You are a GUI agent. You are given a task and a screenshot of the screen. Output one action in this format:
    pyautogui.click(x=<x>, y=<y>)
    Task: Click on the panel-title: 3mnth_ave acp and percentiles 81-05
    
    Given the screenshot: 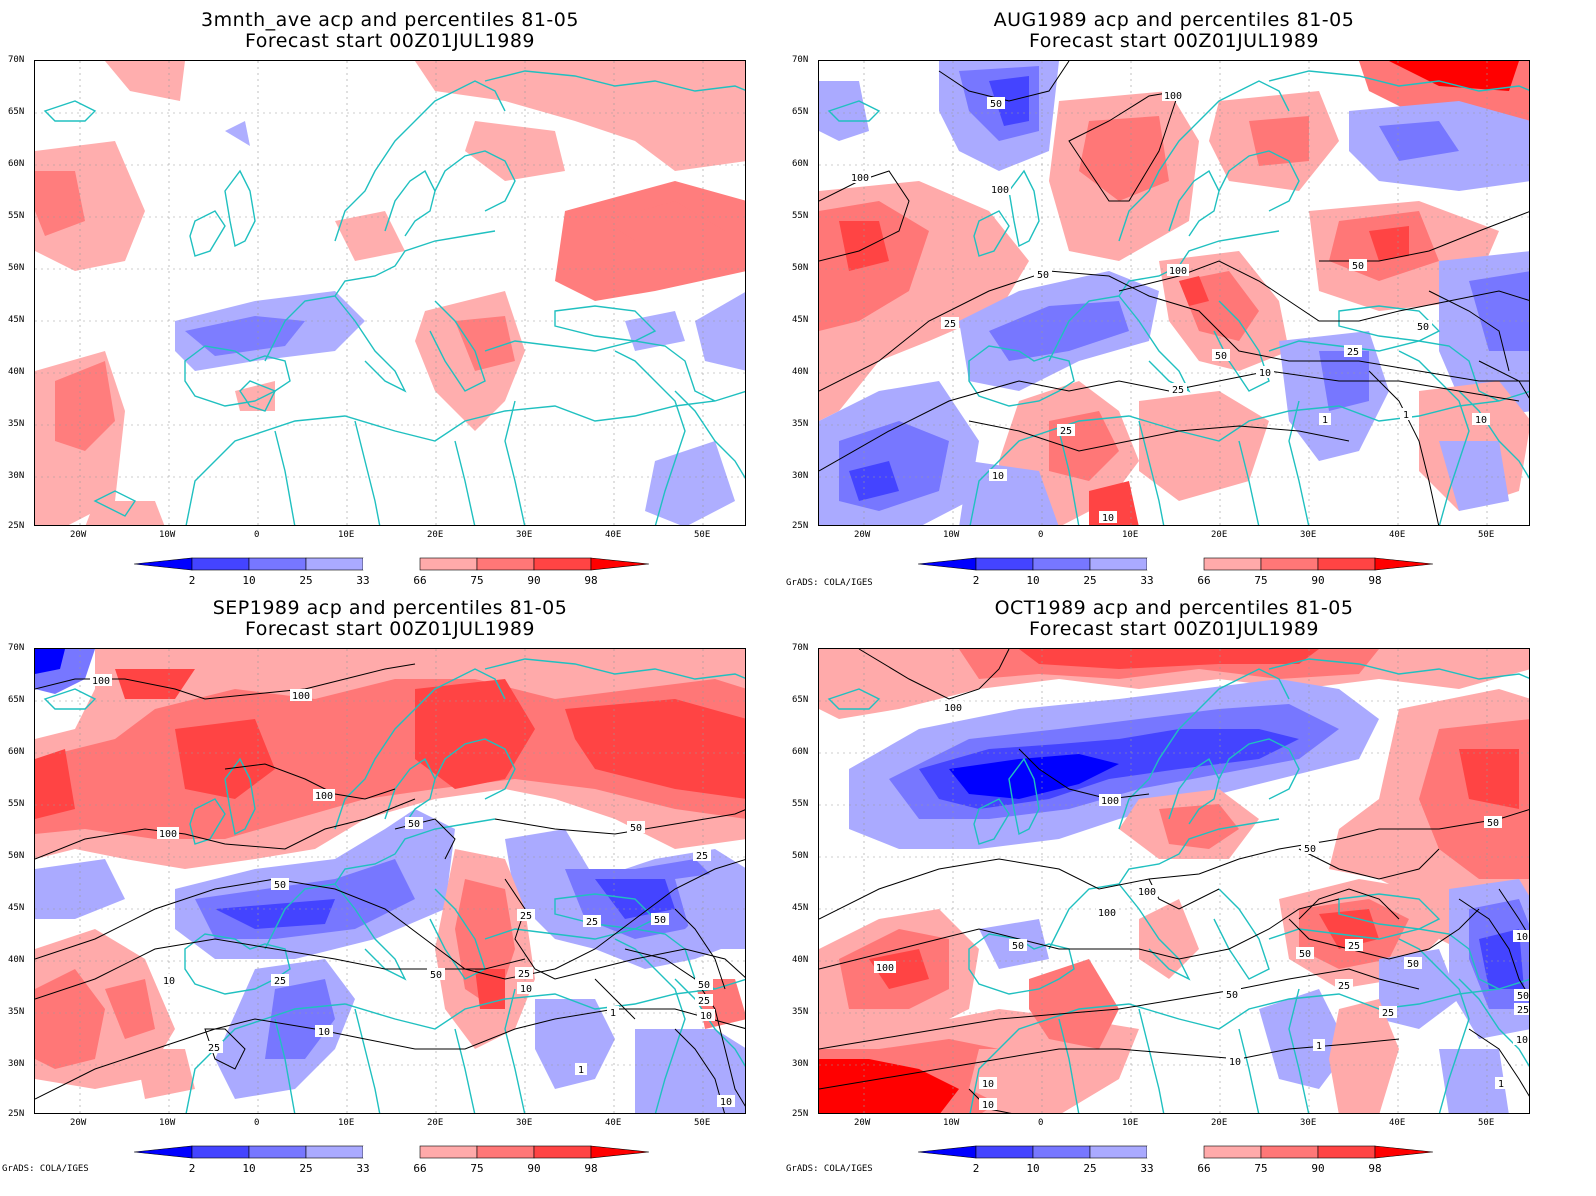 What is the action you would take?
    pyautogui.click(x=390, y=20)
    